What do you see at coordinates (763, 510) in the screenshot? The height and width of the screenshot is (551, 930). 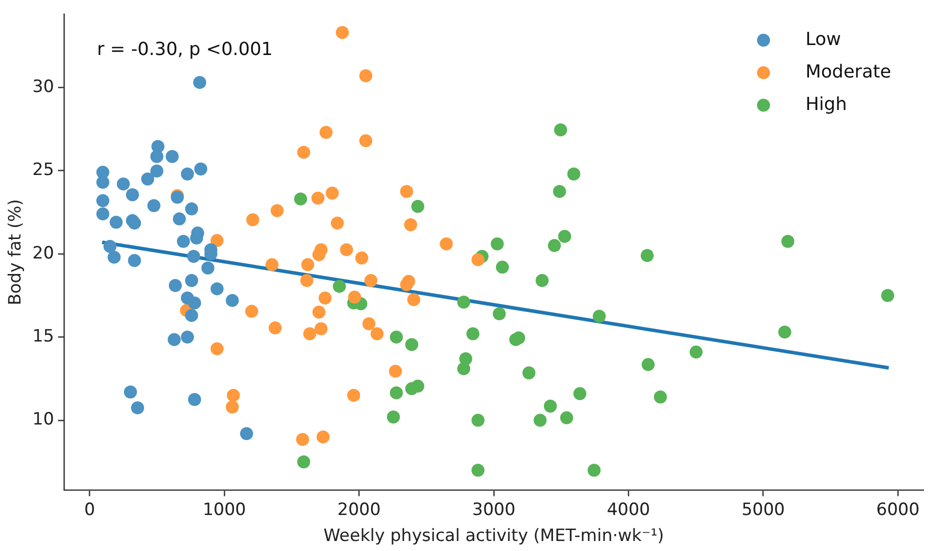 I see `x-tick-label: 5000` at bounding box center [763, 510].